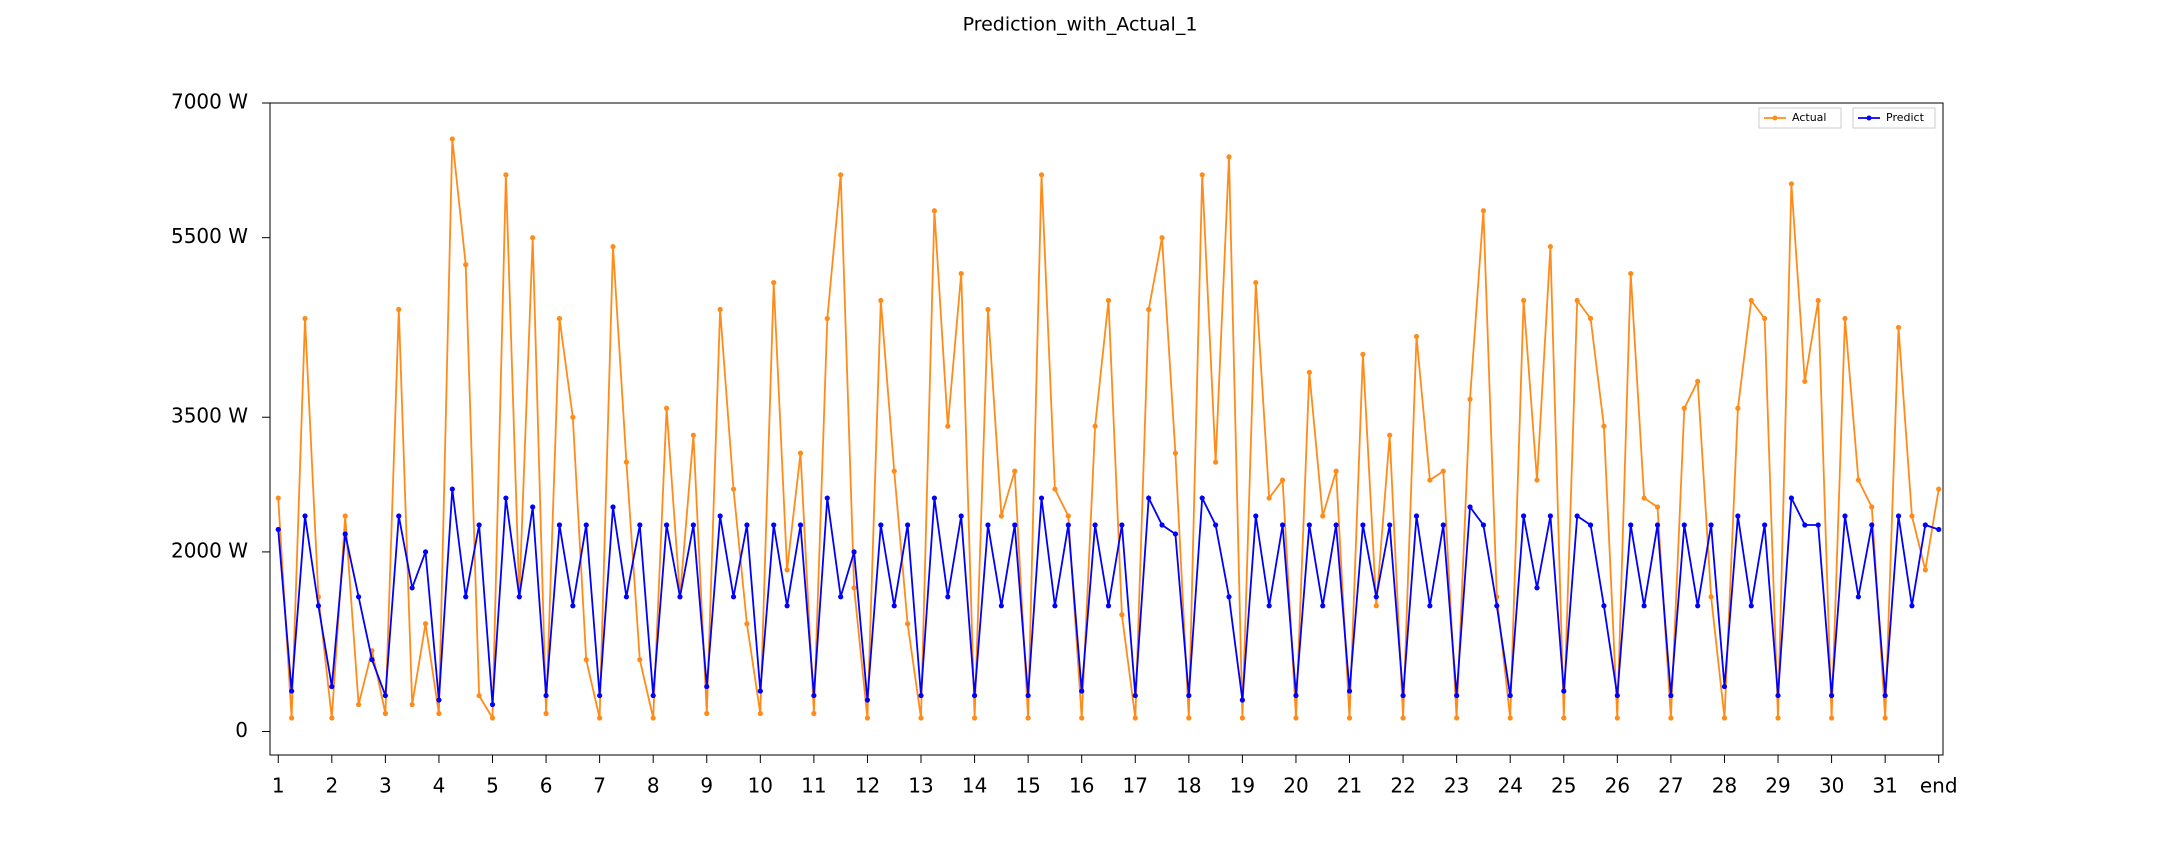  I want to click on x-tick-label: 18, so click(1188, 786).